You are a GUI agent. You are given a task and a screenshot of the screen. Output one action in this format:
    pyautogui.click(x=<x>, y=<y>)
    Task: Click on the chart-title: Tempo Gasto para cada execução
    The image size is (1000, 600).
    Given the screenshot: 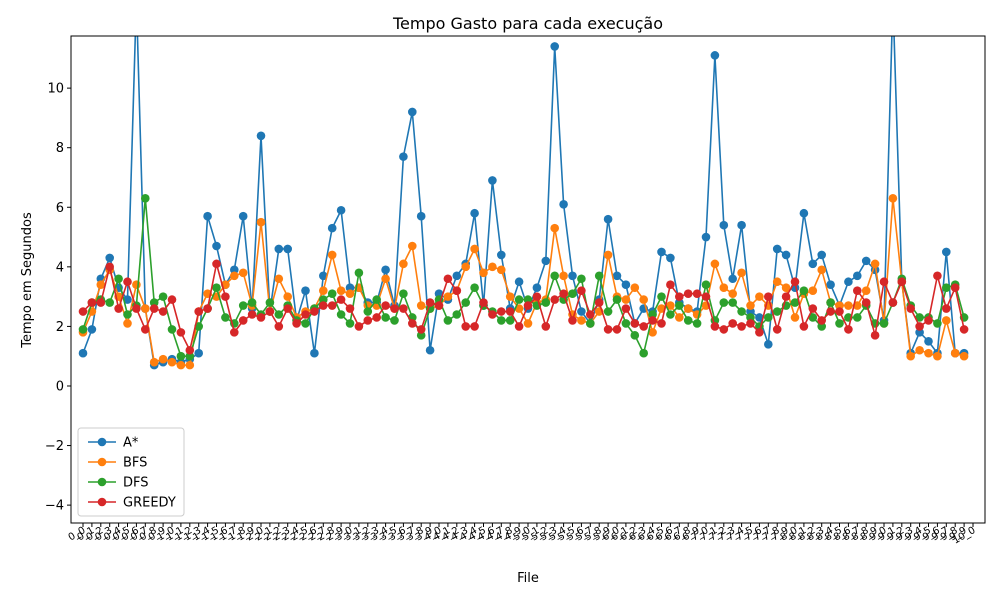 What is the action you would take?
    pyautogui.click(x=527, y=23)
    